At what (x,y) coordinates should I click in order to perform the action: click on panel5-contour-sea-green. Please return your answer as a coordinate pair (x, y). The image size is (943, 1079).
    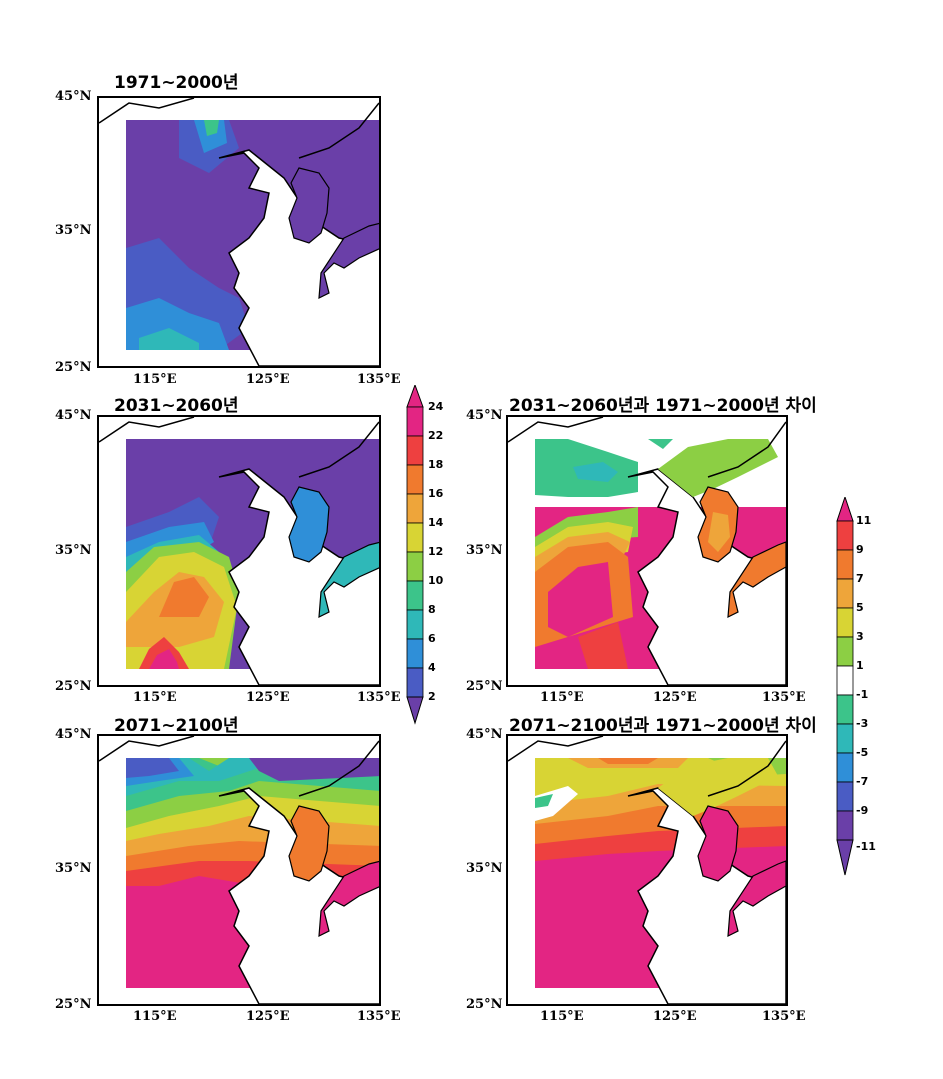
    Looking at the image, I should click on (544, 801).